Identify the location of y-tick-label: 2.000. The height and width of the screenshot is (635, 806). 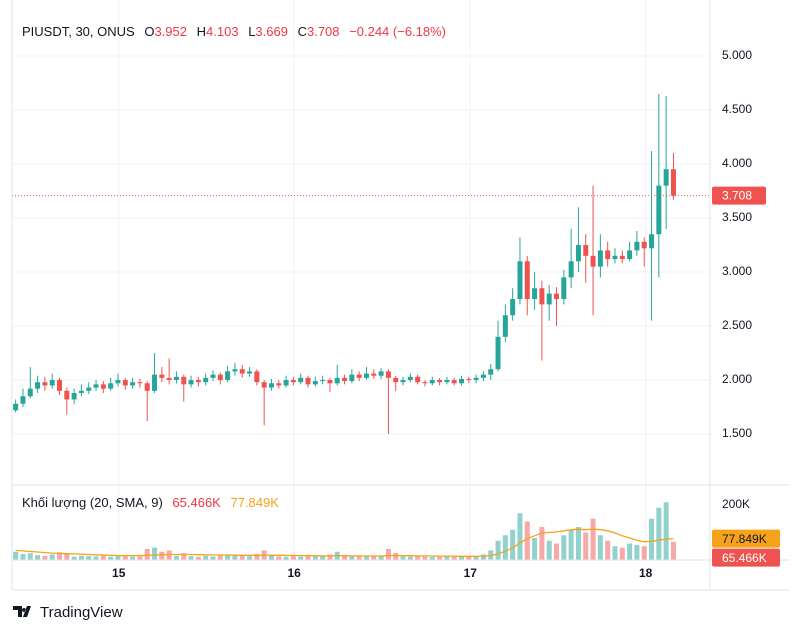
(737, 379).